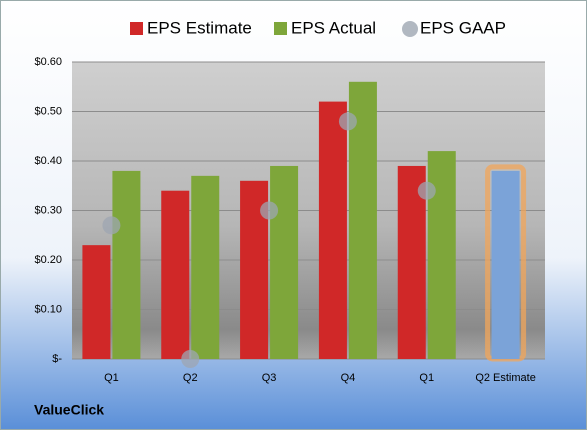 This screenshot has height=430, width=587. Describe the element at coordinates (48, 111) in the screenshot. I see `y-tick-label: $0.50` at that location.